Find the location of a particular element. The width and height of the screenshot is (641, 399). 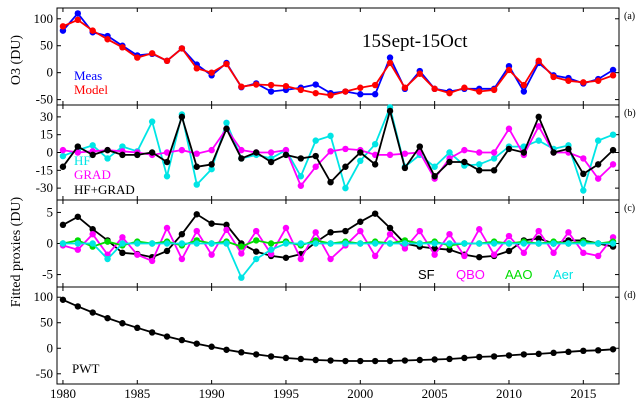

x-axis: 1980 1985 1990 1995 2000 2005 2010 2015 is located at coordinates (323, 392).